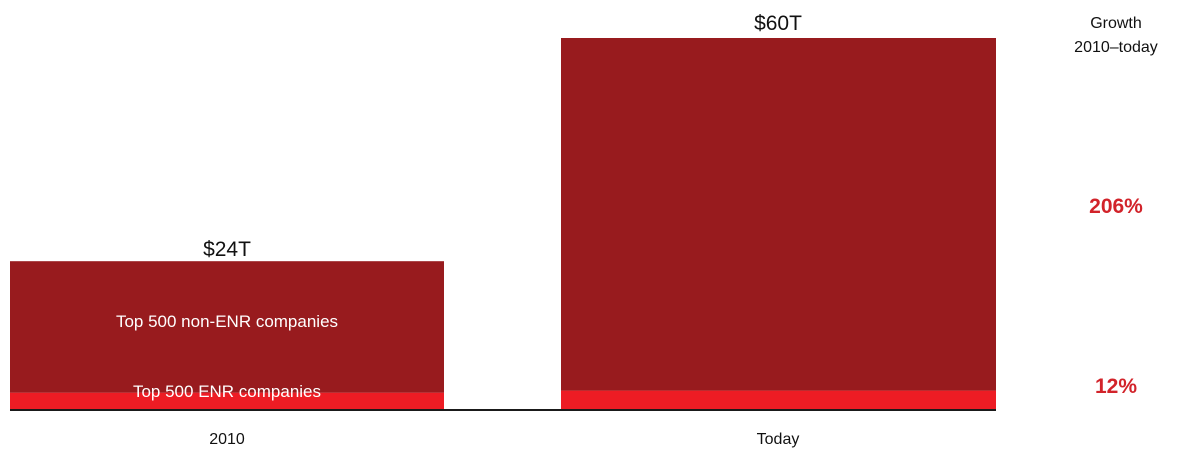 The height and width of the screenshot is (451, 1180). I want to click on growth-value-enr: 12%, so click(1116, 386).